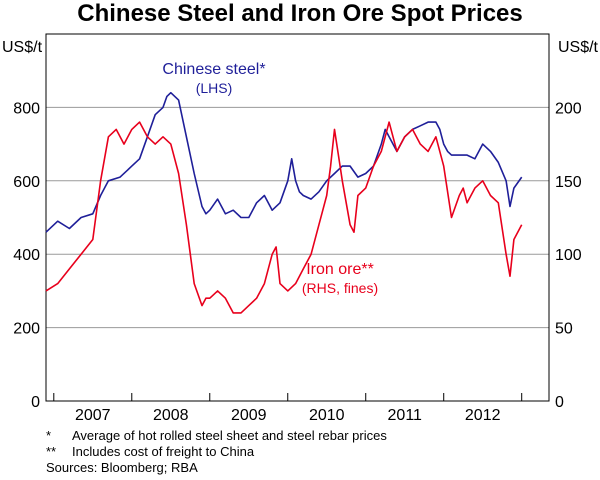 This screenshot has height=480, width=600. I want to click on y-tick-label-left: 0, so click(35, 402).